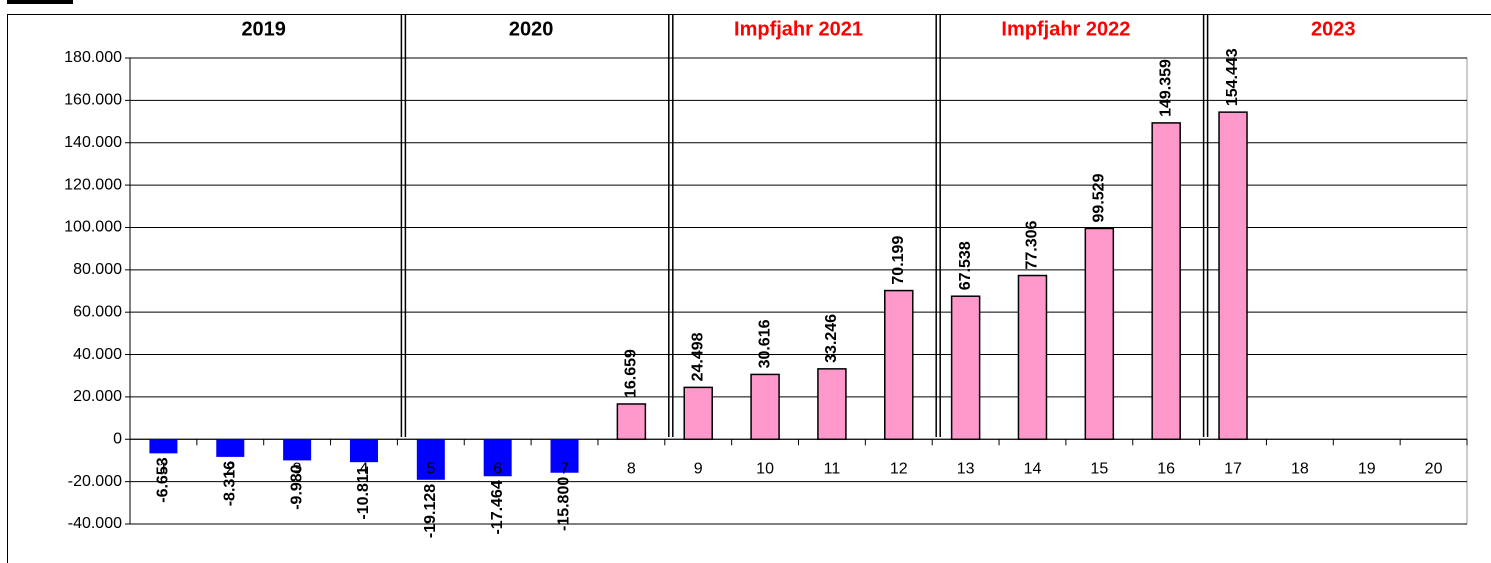  Describe the element at coordinates (1232, 77) in the screenshot. I see `value-label: 154.443` at that location.